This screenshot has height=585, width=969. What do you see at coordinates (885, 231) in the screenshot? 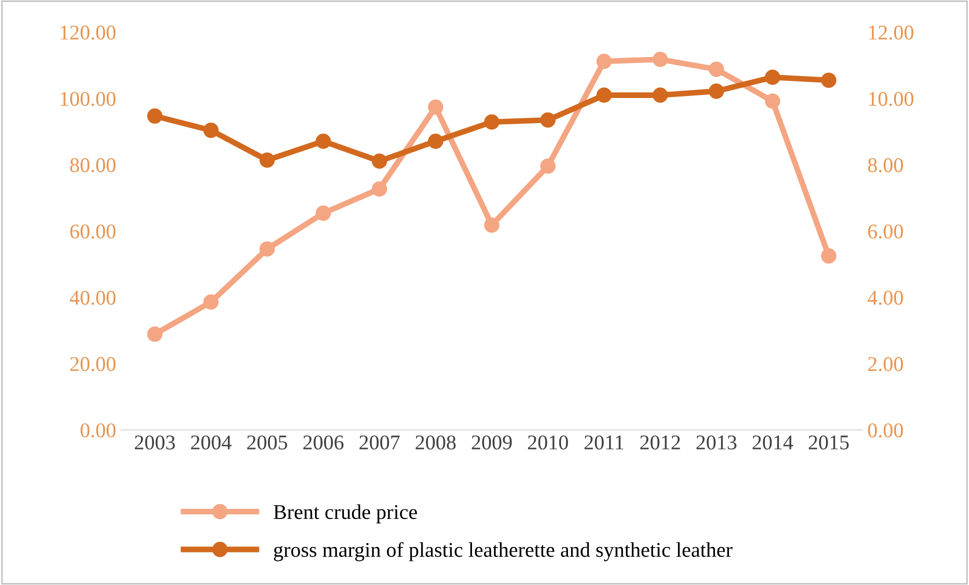
I see `y2-tick-label: 6.00` at bounding box center [885, 231].